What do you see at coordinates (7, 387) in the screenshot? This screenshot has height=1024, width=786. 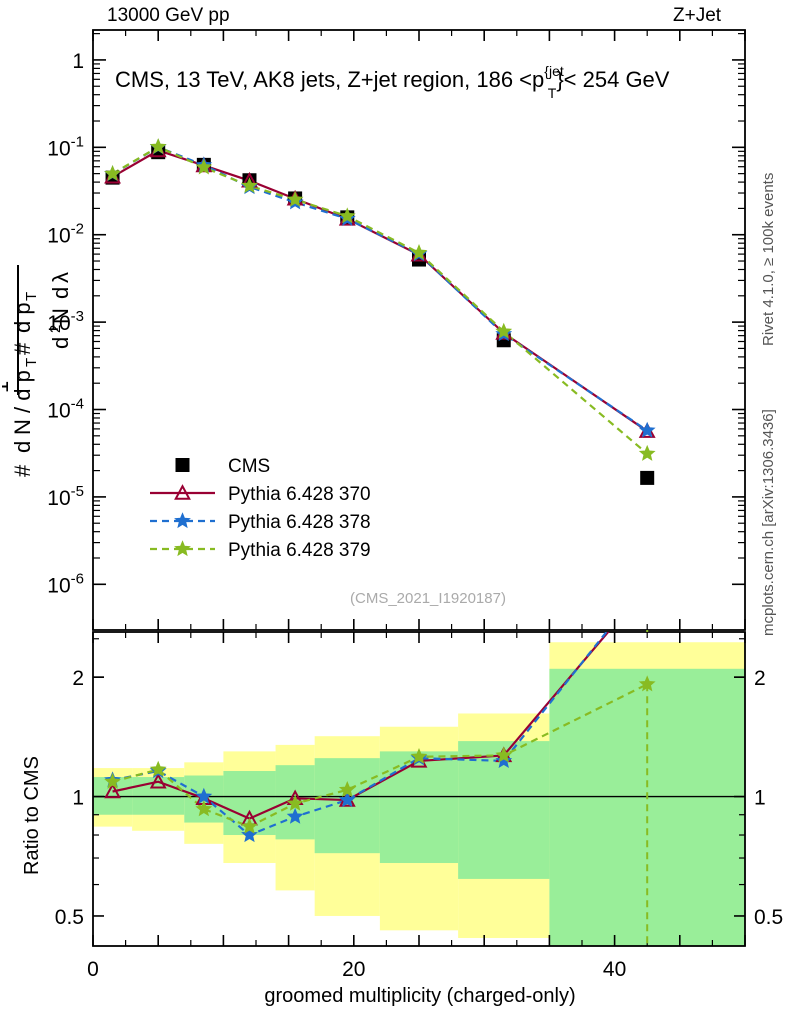 I see `svg-text: 1` at bounding box center [7, 387].